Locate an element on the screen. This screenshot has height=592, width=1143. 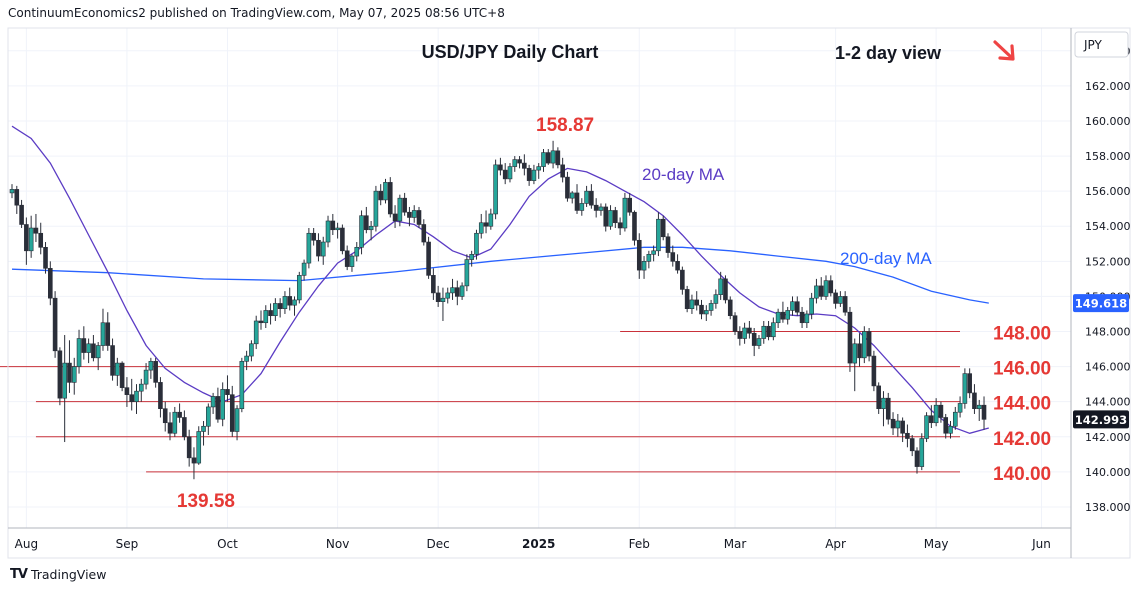
y-tick-label: 144.000 is located at coordinates (1108, 402).